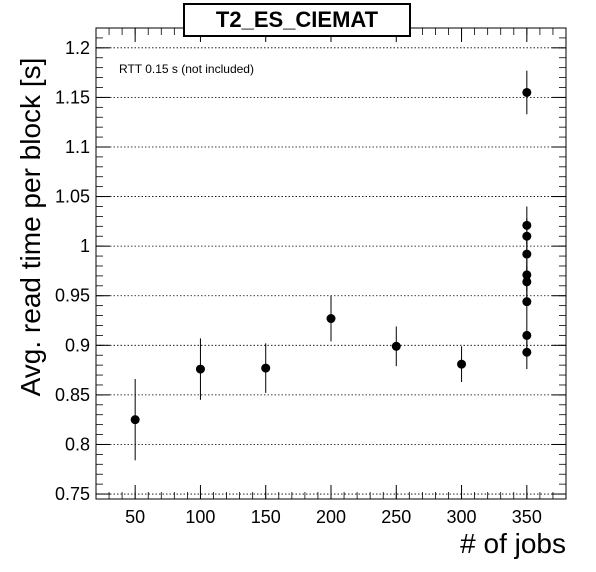 Image resolution: width=596 pixels, height=572 pixels. What do you see at coordinates (513, 543) in the screenshot?
I see `x-axis-label: # of jobs` at bounding box center [513, 543].